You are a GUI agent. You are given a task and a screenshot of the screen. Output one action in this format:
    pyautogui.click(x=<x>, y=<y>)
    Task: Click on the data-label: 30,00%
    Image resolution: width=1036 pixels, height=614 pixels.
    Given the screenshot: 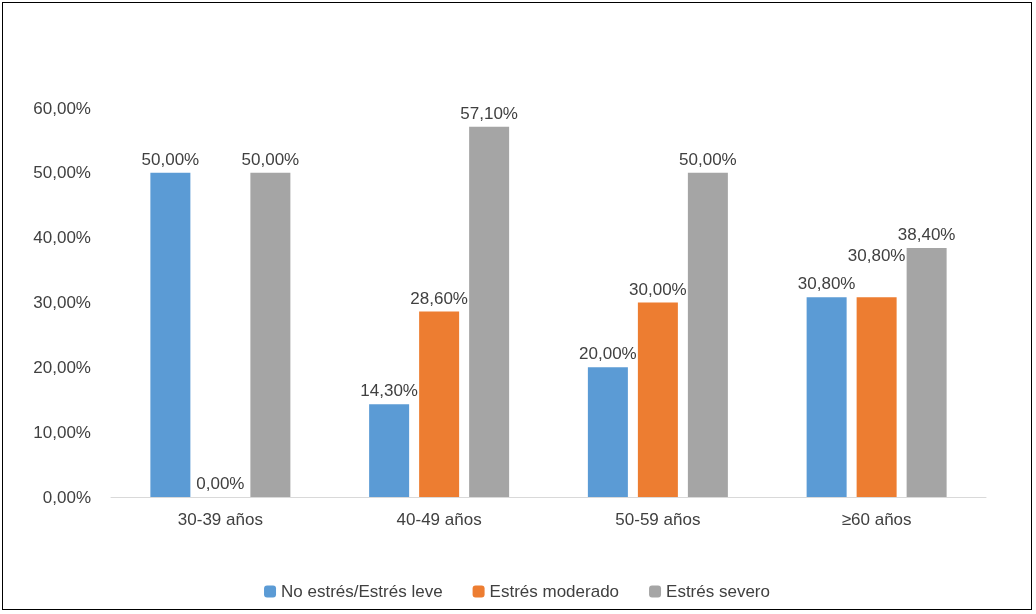 What is the action you would take?
    pyautogui.click(x=658, y=289)
    